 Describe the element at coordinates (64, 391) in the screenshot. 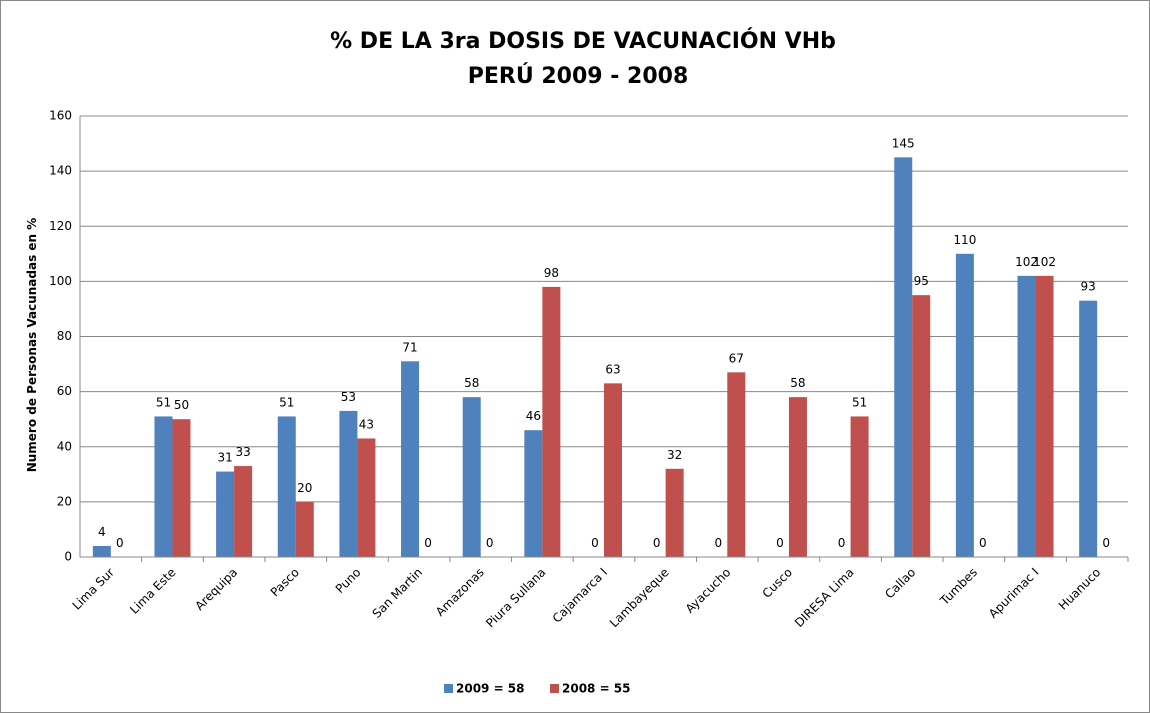

I see `y-tick-label: 60` at that location.